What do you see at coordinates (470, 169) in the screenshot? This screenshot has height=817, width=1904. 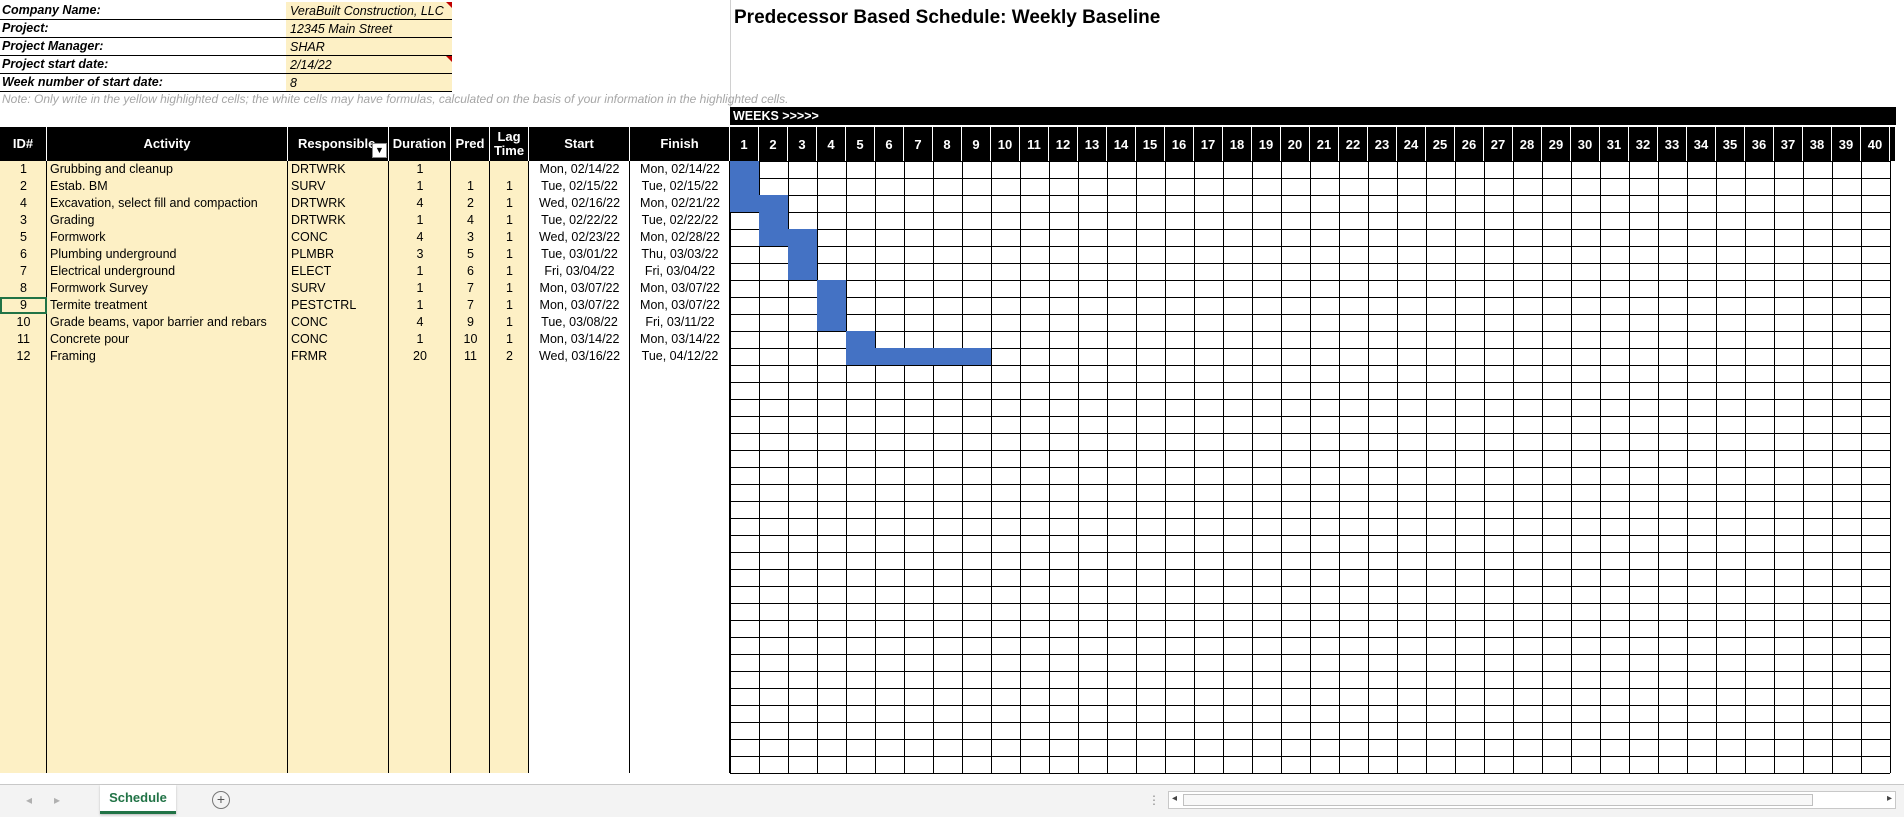 I see `cell-pred` at bounding box center [470, 169].